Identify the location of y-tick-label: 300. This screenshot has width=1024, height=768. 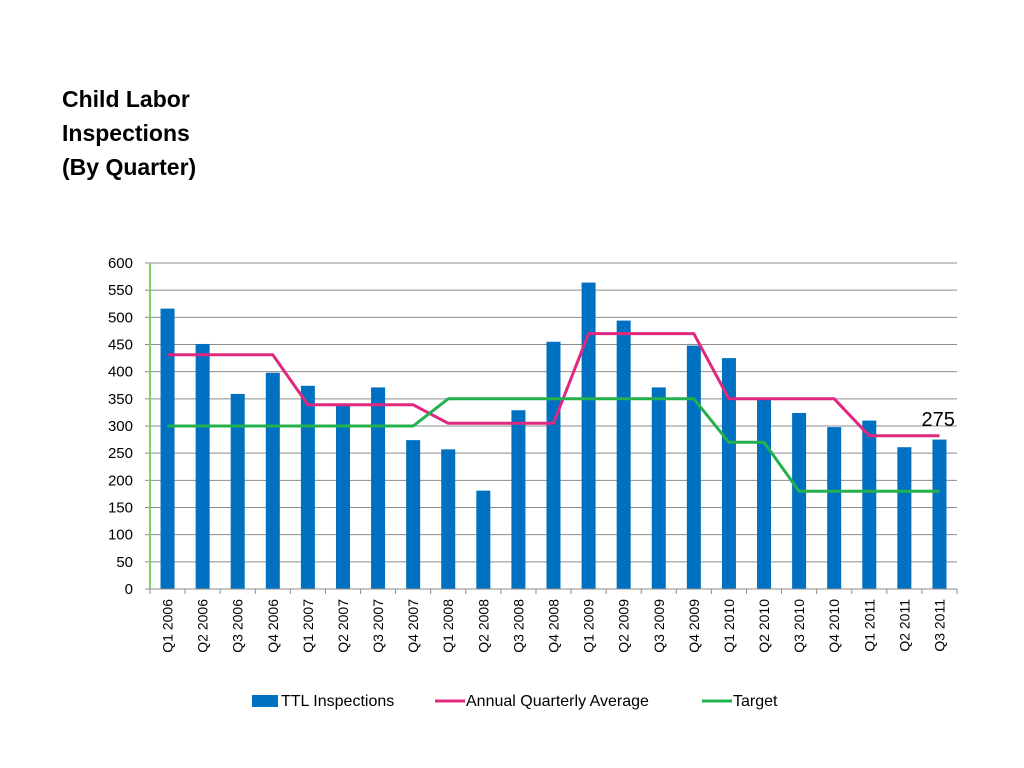
(120, 426).